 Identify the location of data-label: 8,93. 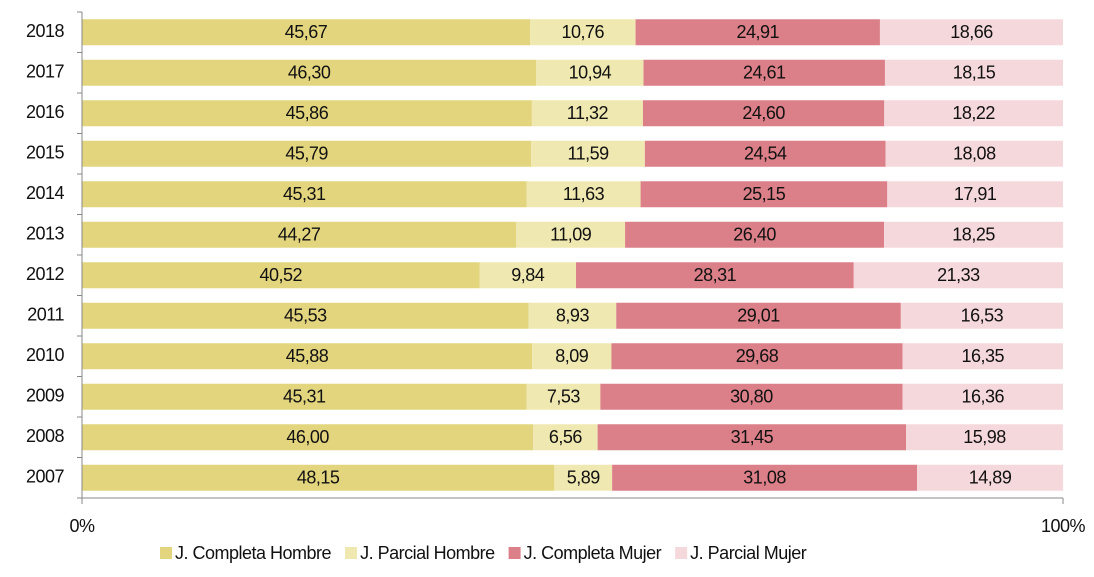
(573, 316).